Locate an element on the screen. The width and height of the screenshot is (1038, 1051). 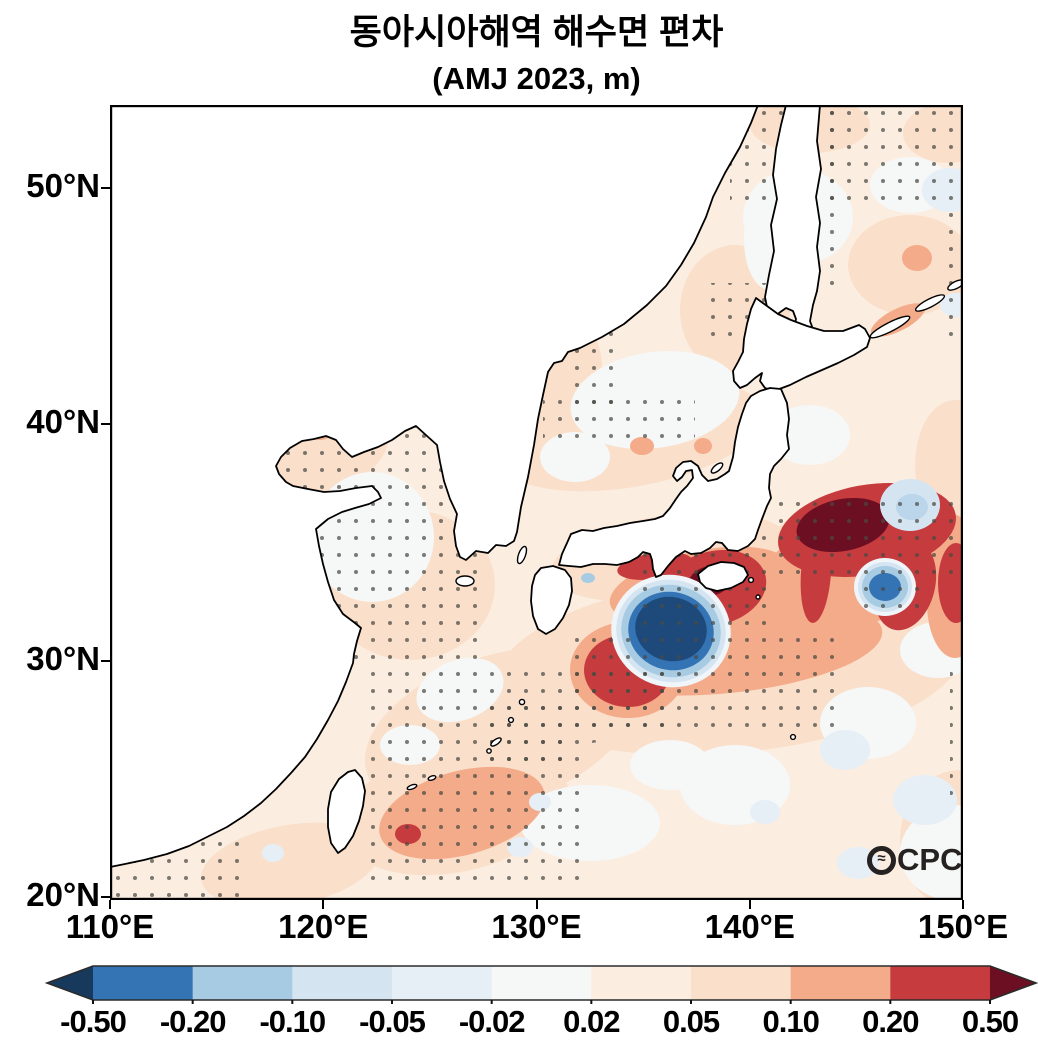
x-axis-tick-label: 110°E is located at coordinates (110, 926).